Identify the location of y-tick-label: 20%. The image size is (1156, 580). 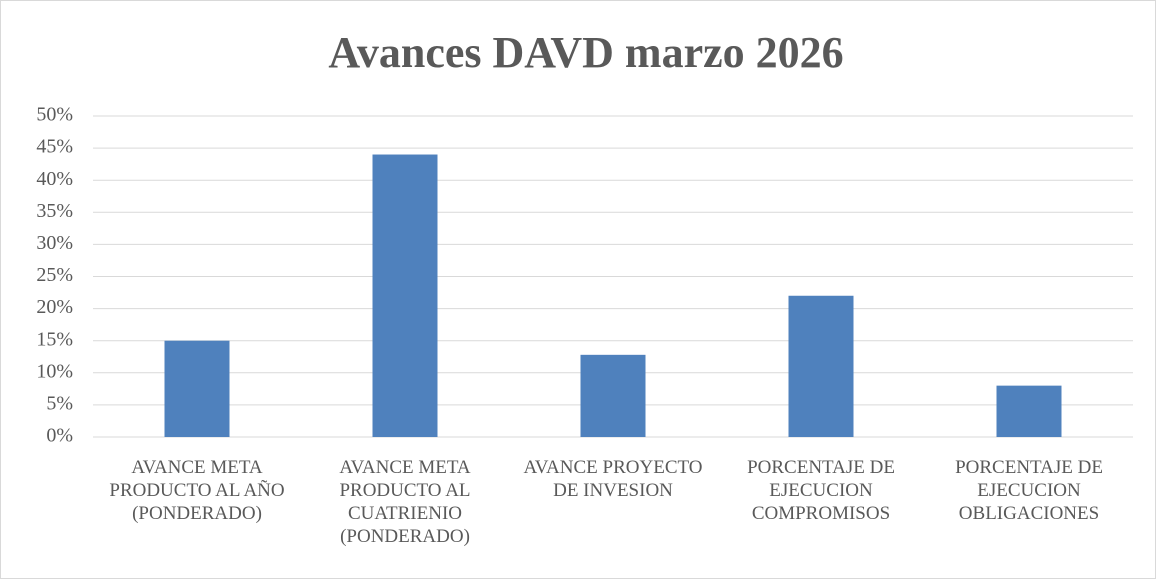
(54, 307).